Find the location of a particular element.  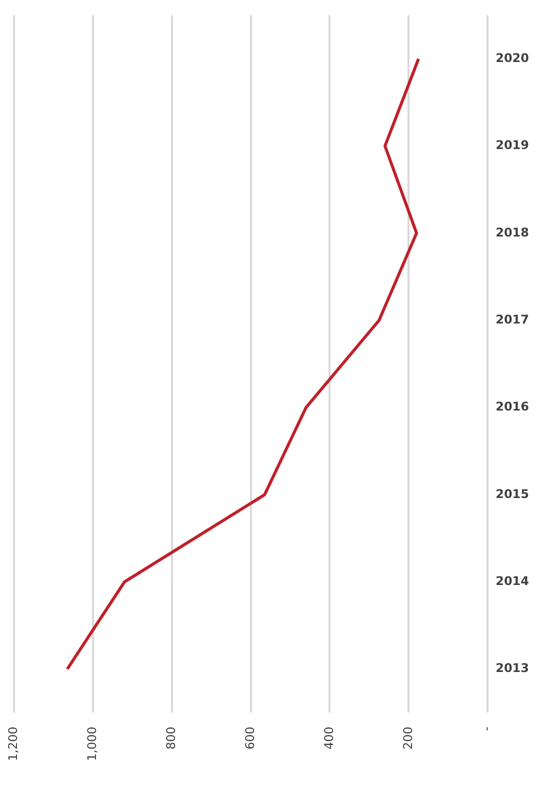

x-tick-label: 1,200 is located at coordinates (13, 744).